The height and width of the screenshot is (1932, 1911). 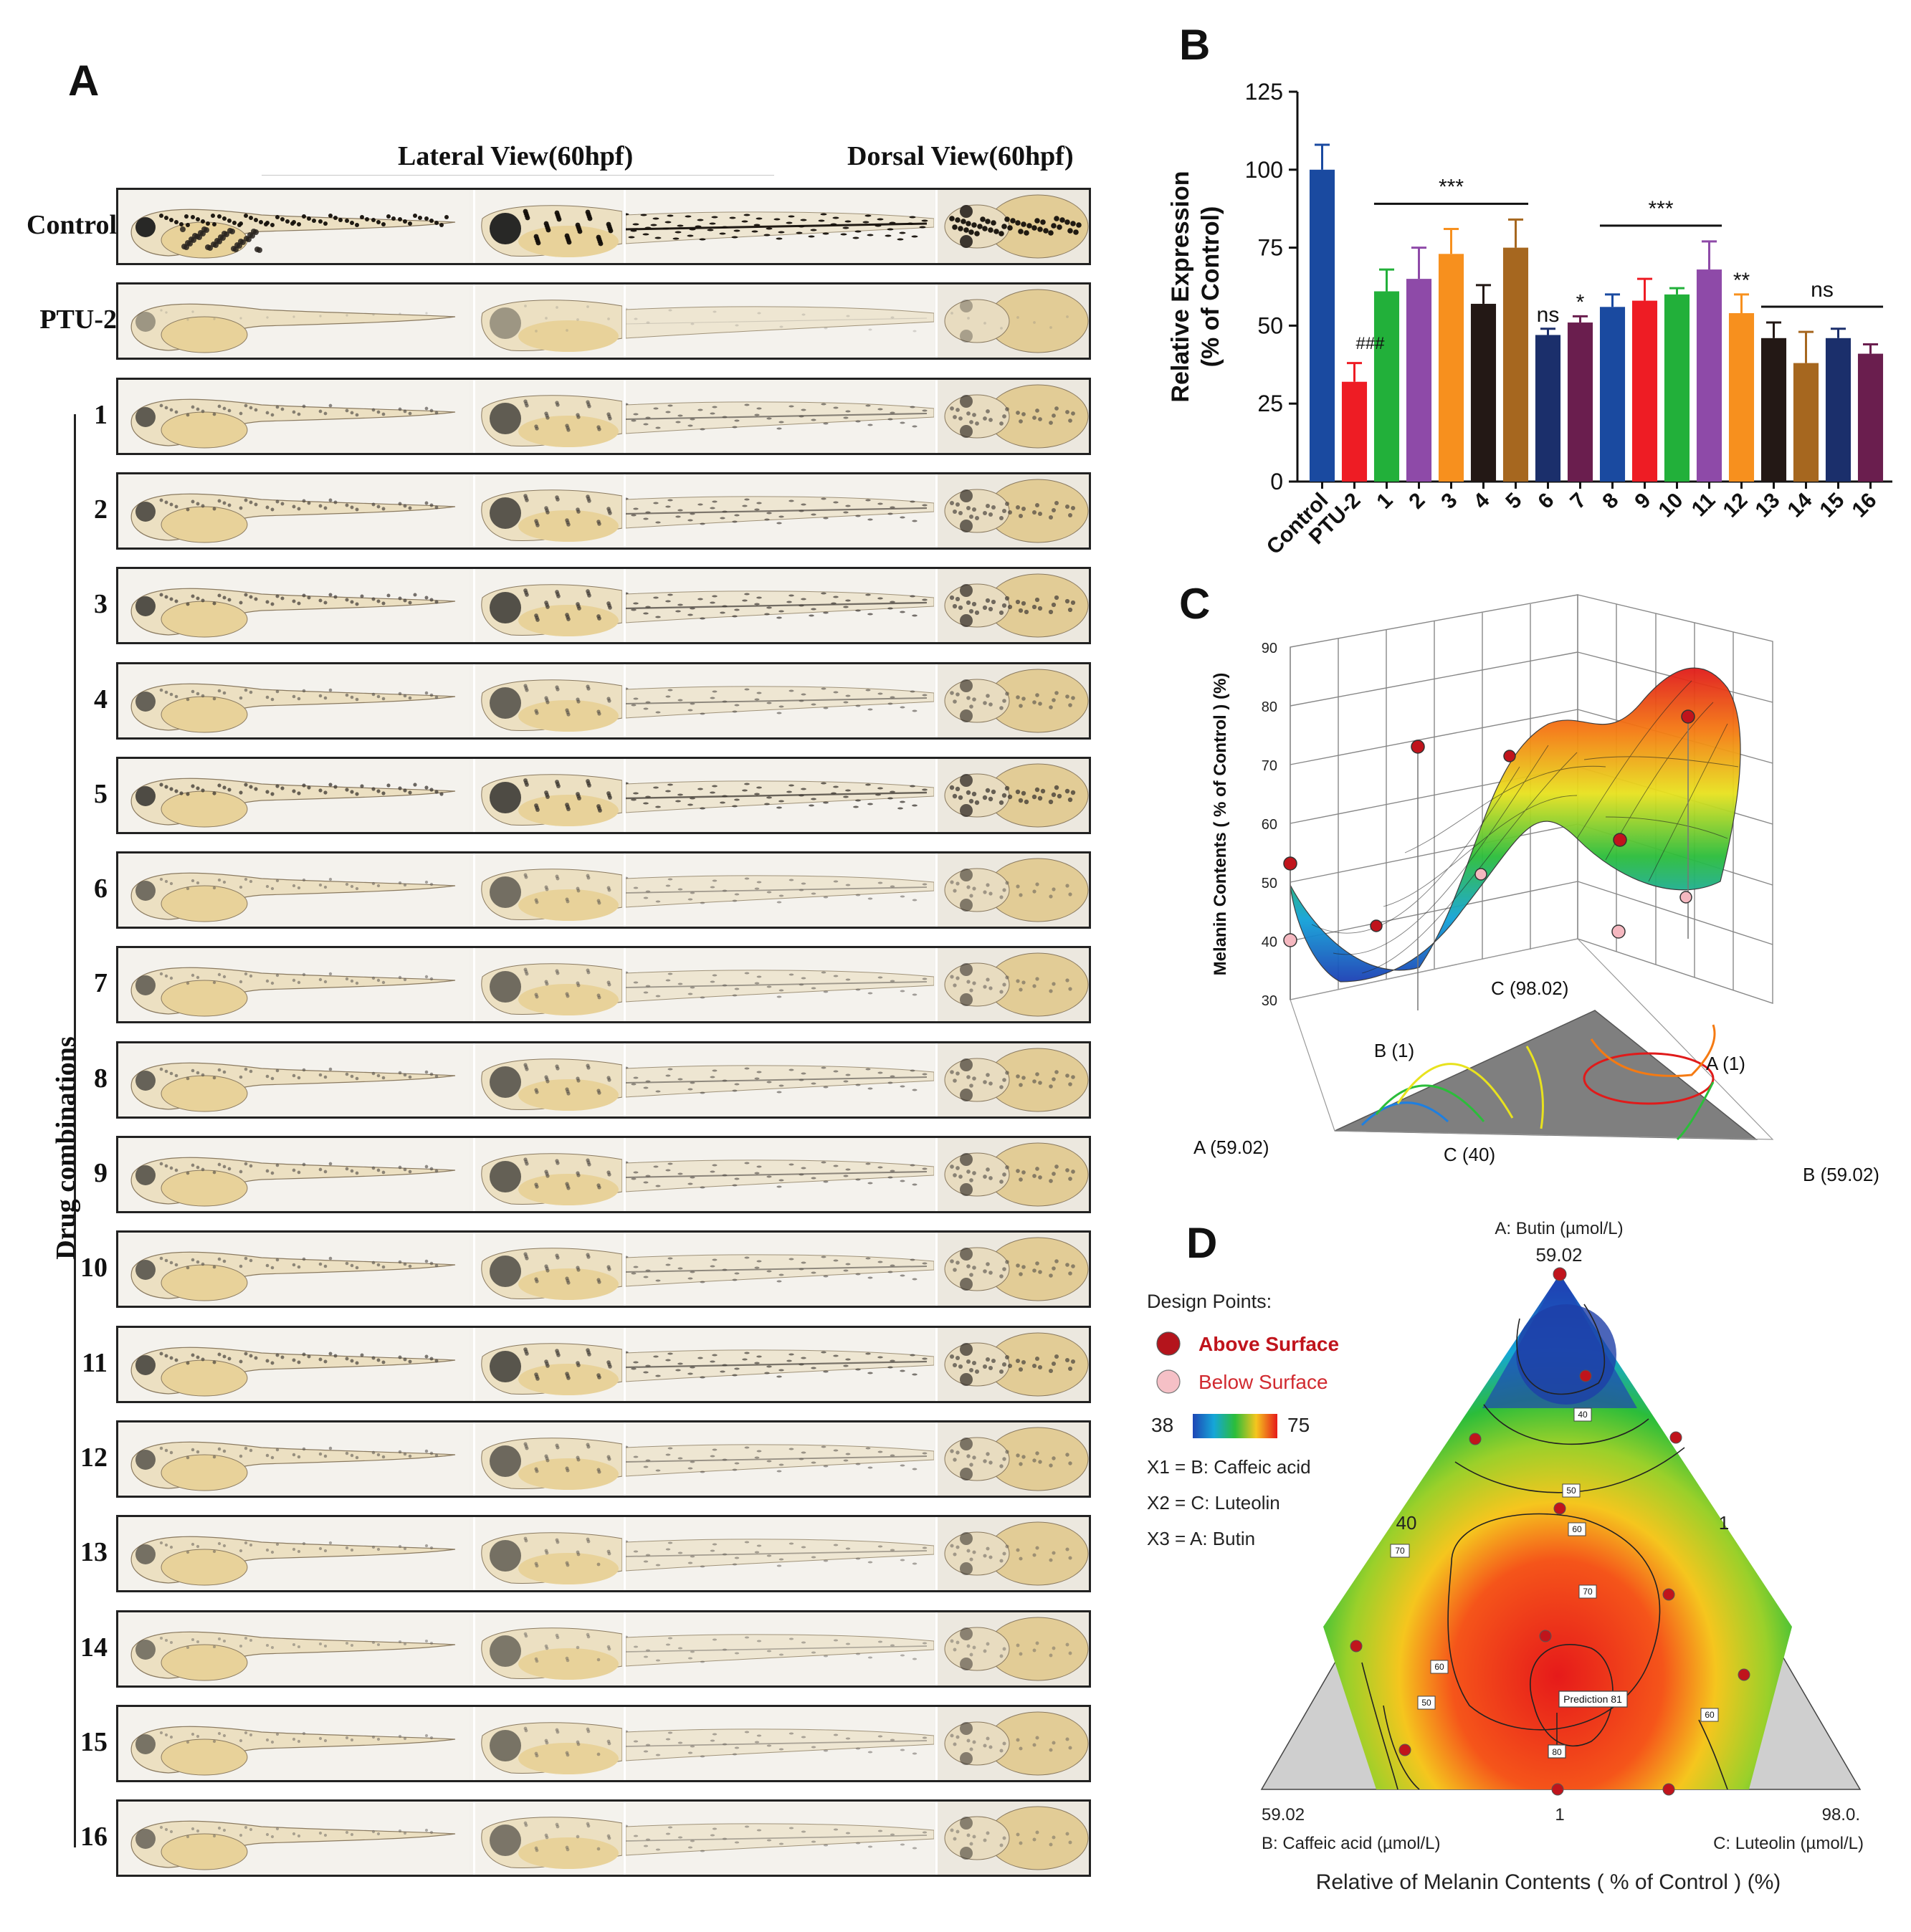 I want to click on row-label: 9, so click(x=101, y=1173).